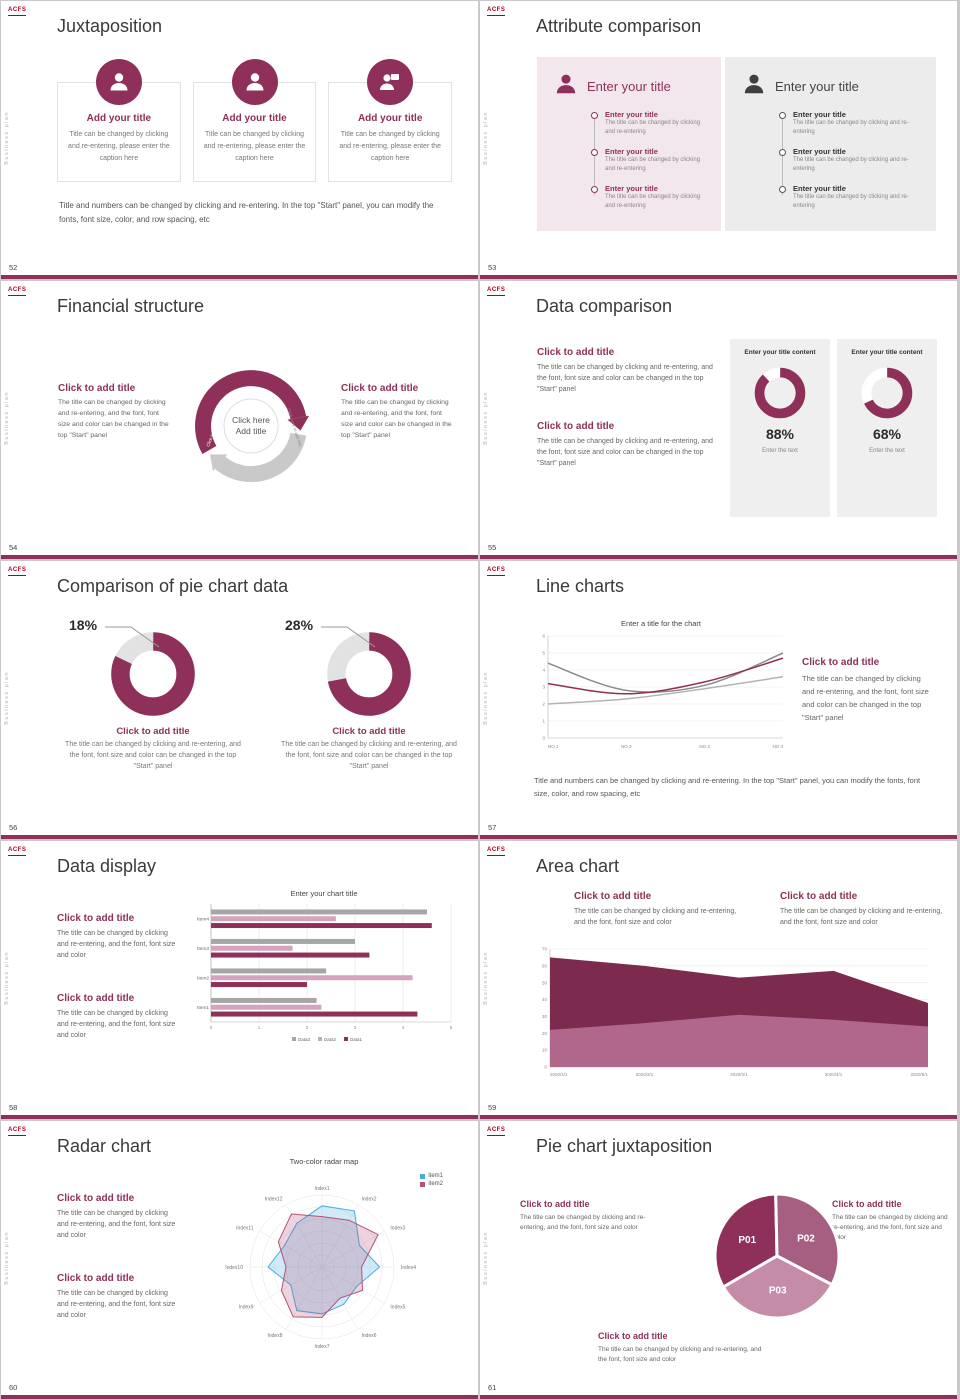 This screenshot has width=960, height=1400. I want to click on card-title: Add your title, so click(119, 118).